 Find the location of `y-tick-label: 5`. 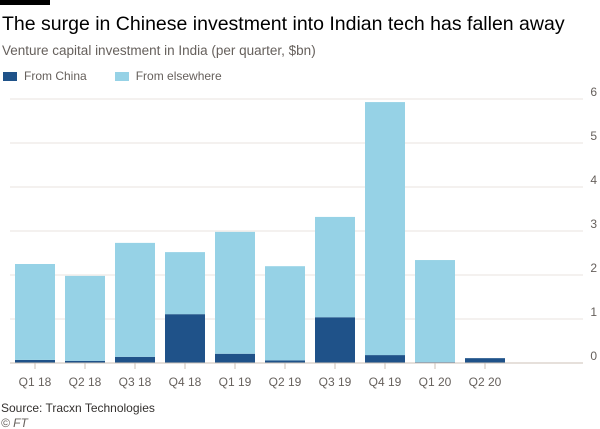

y-tick-label: 5 is located at coordinates (593, 136).